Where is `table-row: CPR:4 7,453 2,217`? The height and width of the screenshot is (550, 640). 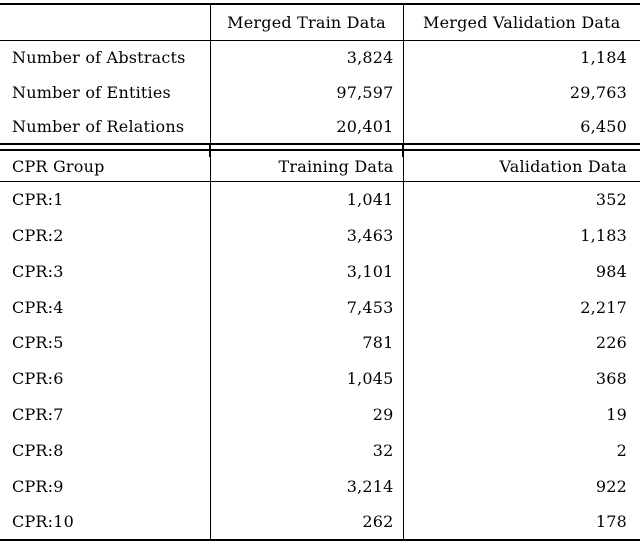 table-row: CPR:4 7,453 2,217 is located at coordinates (320, 307).